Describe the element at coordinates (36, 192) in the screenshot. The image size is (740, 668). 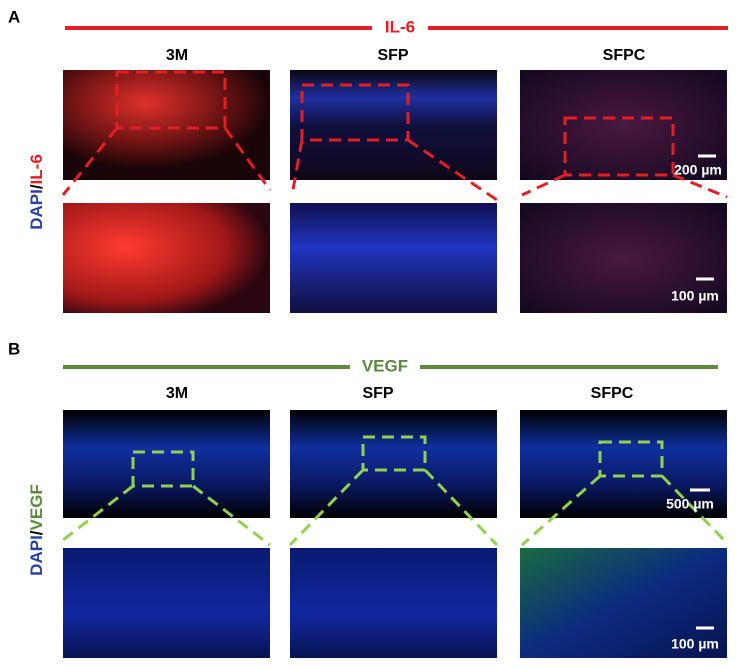
I see `y-label: DAPI/IL-6` at that location.